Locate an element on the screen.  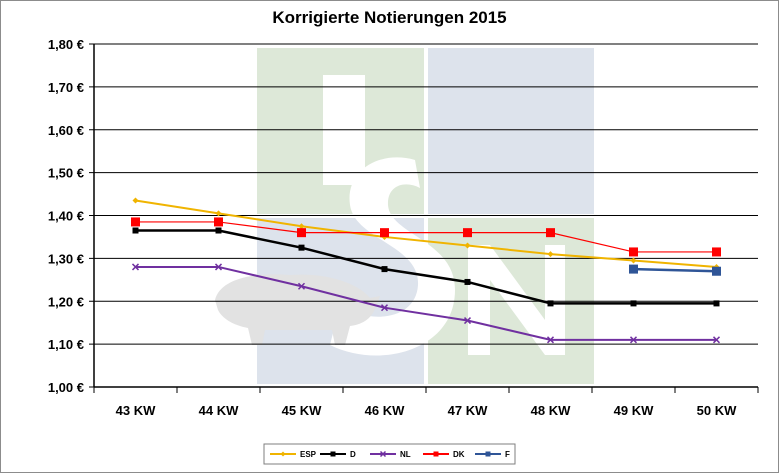
series-d is located at coordinates (426, 267).